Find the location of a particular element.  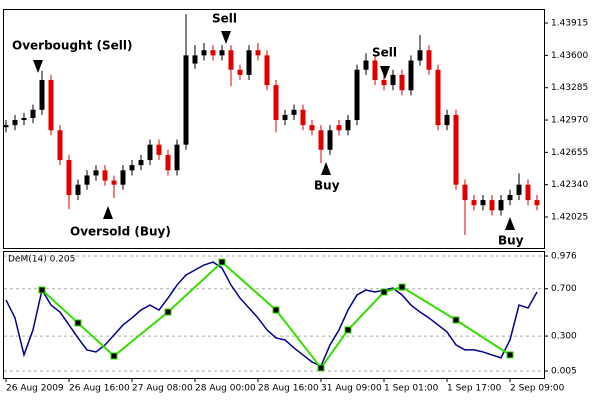

x-tick-label: 27 Aug 08:00 is located at coordinates (162, 389).